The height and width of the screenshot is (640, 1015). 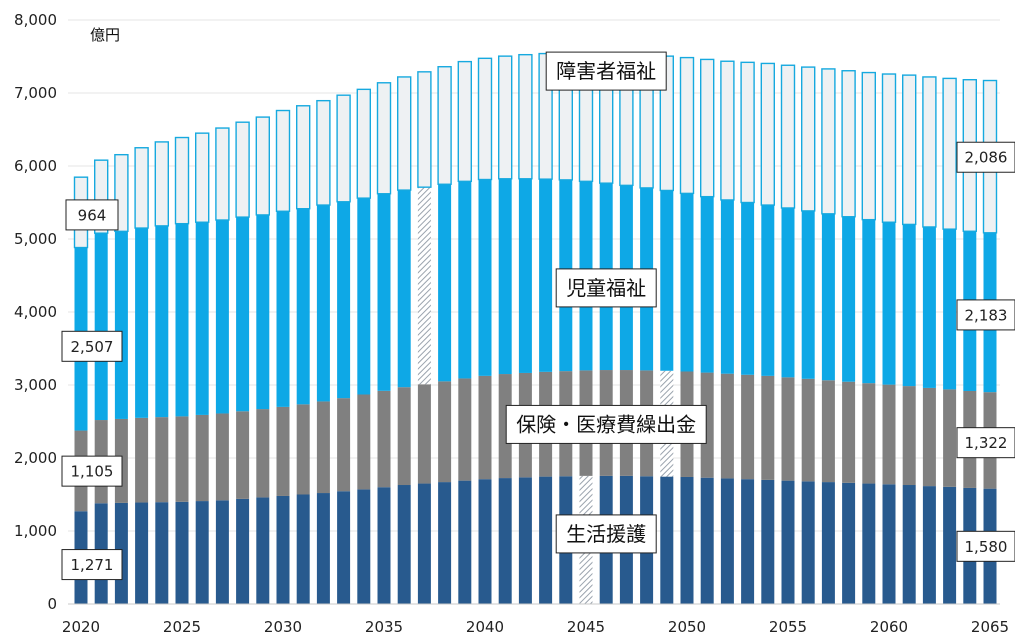 I want to click on x-axis-ticks: 2020 2025 2030 2035 2040 2045 2050 2055 2060 2065, so click(x=535, y=627).